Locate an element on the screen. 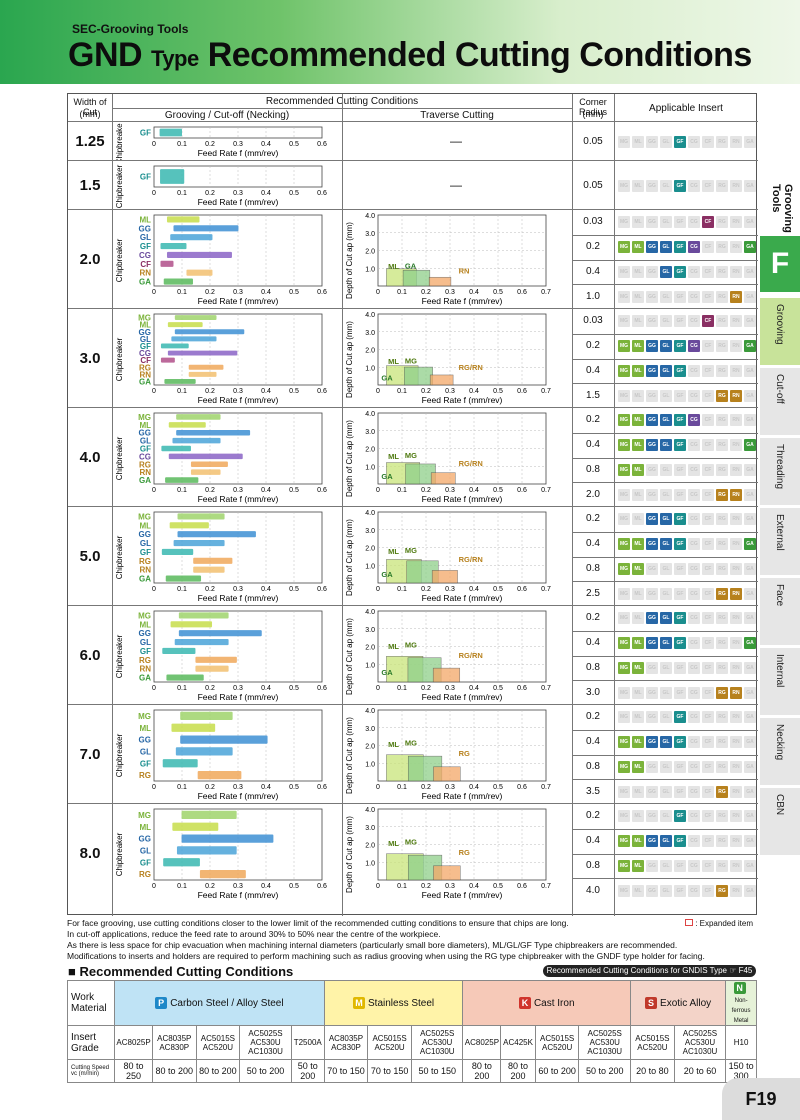 This screenshot has height=1120, width=800. tab-face: Face is located at coordinates (780, 612).